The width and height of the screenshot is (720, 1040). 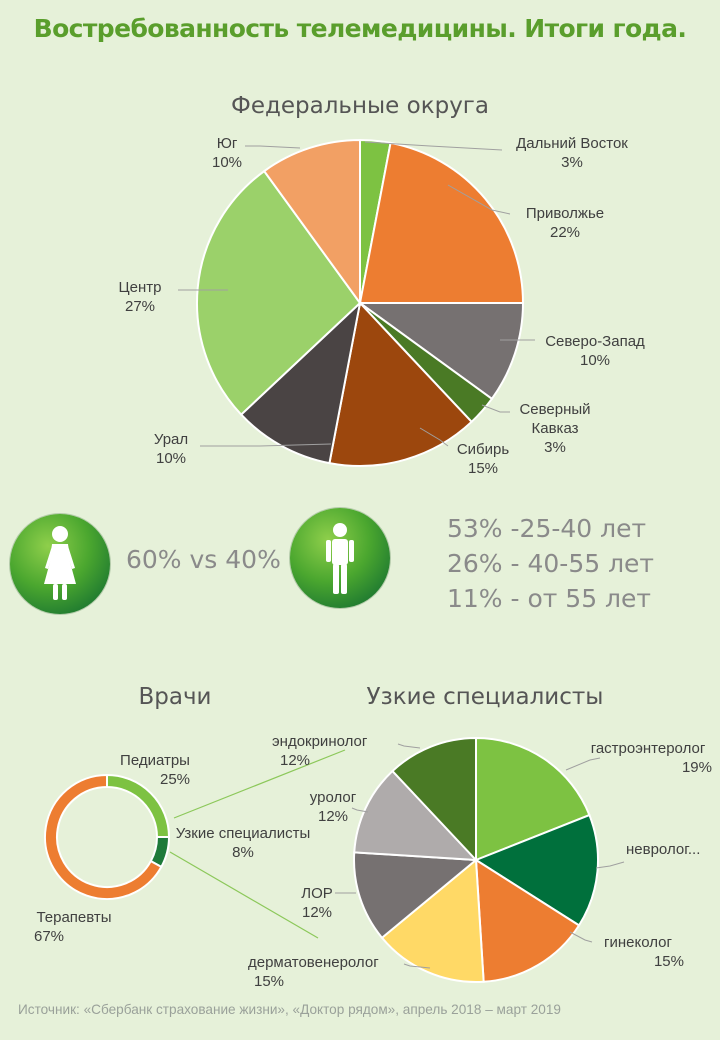 What do you see at coordinates (572, 153) in the screenshot?
I see `slice-label-far-east: Дальний Восток 3%` at bounding box center [572, 153].